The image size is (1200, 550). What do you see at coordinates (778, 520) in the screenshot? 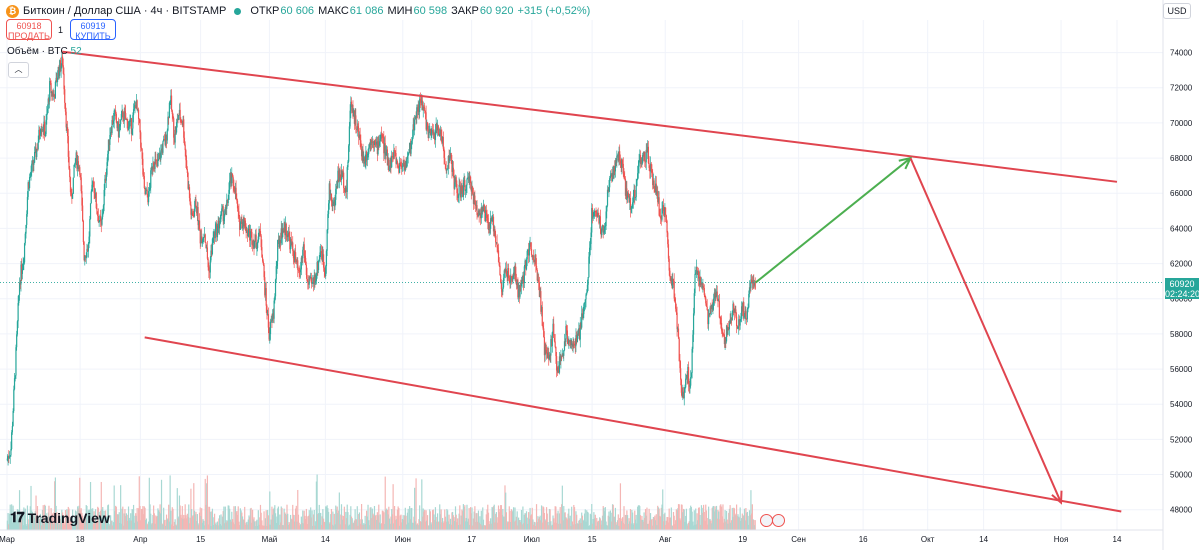
I see `us-flag-icon` at bounding box center [778, 520].